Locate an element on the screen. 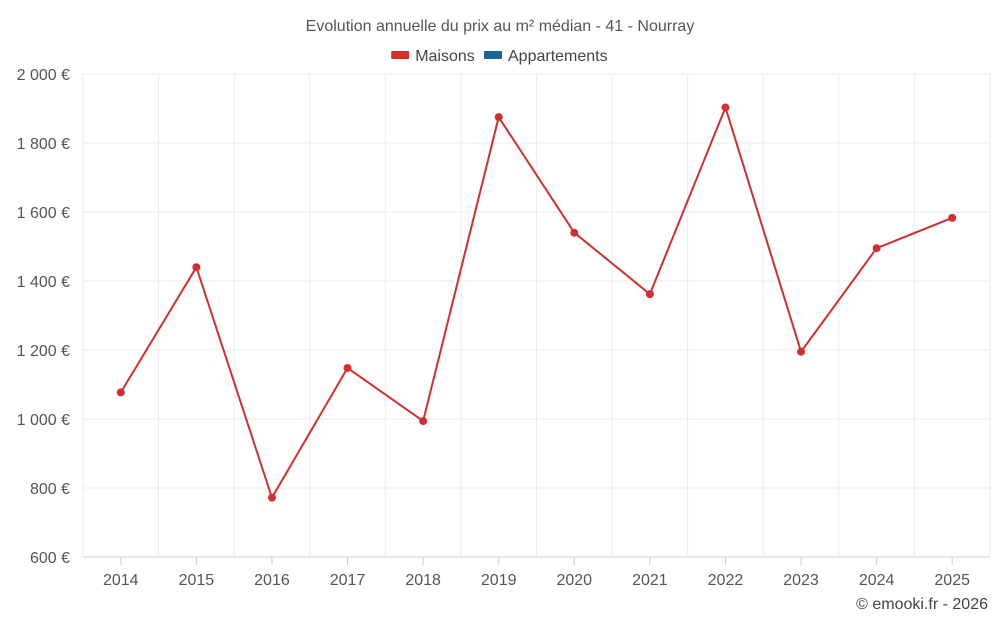  x-tick-label: 2023 is located at coordinates (801, 580).